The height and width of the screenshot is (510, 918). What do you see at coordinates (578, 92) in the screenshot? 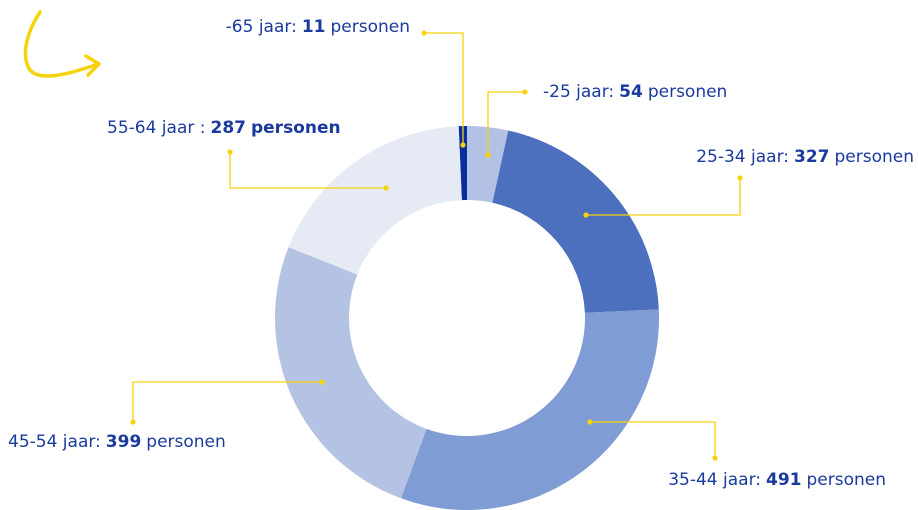
I see `category-label: -25 jaar:` at bounding box center [578, 92].